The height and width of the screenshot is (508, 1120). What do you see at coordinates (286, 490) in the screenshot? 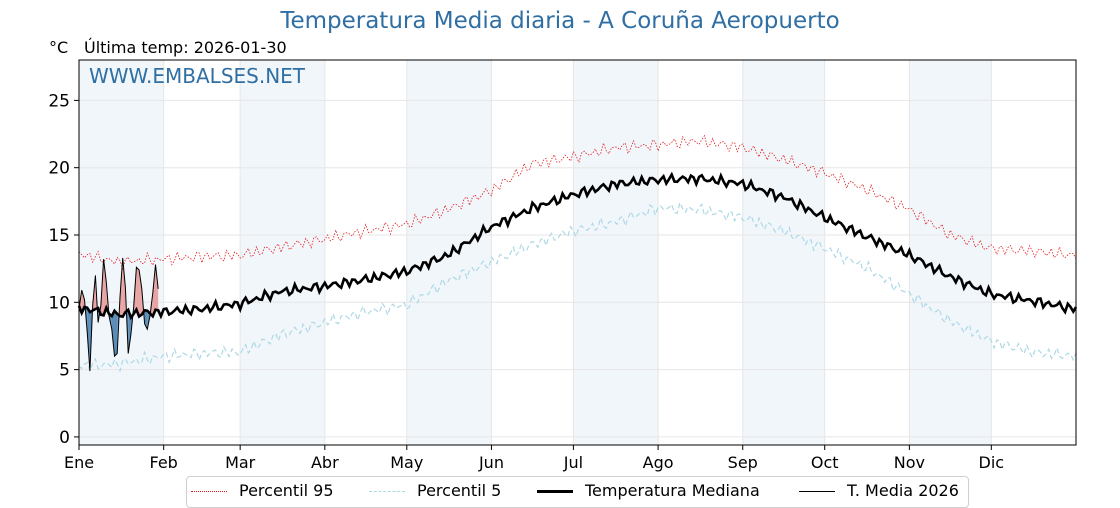
I see `legend-label: Percentil 95` at bounding box center [286, 490].